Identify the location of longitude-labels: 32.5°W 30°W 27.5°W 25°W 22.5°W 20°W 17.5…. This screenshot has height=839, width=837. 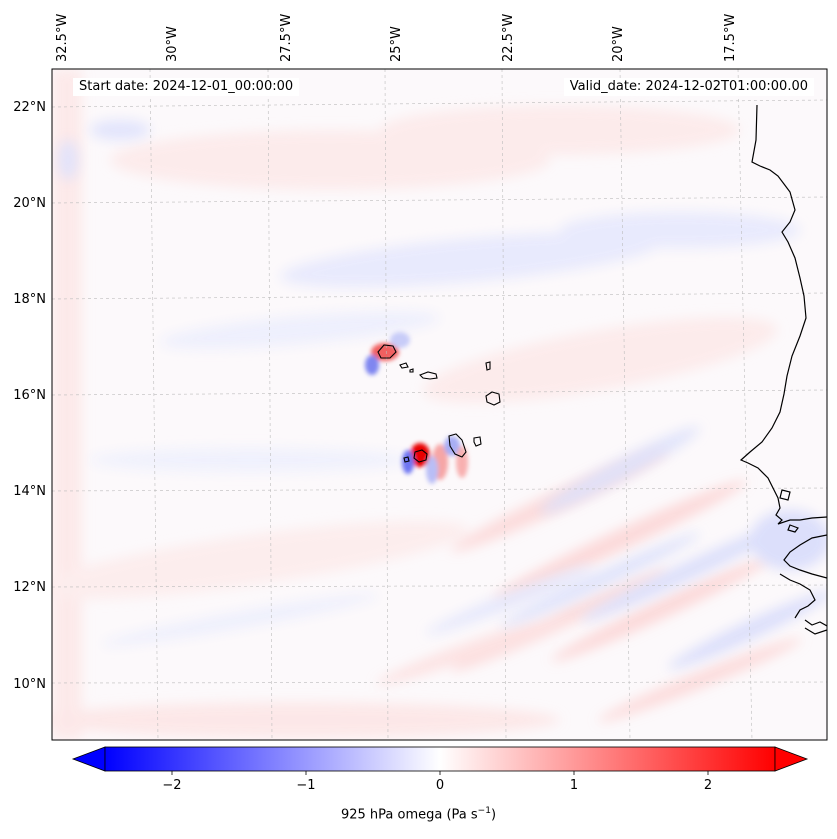
(396, 38).